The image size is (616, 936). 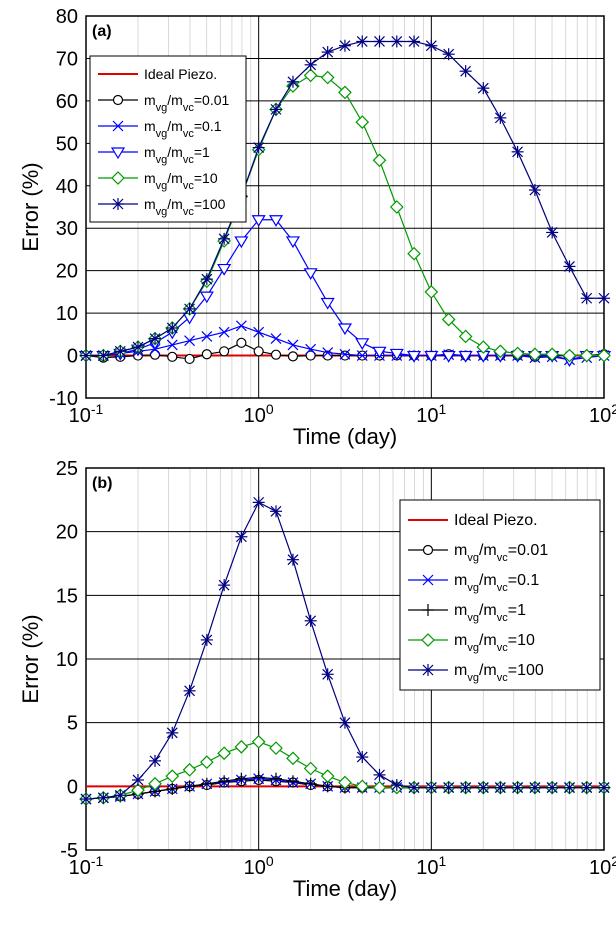 What do you see at coordinates (431, 866) in the screenshot?
I see `x-tick-label: 10¹` at bounding box center [431, 866].